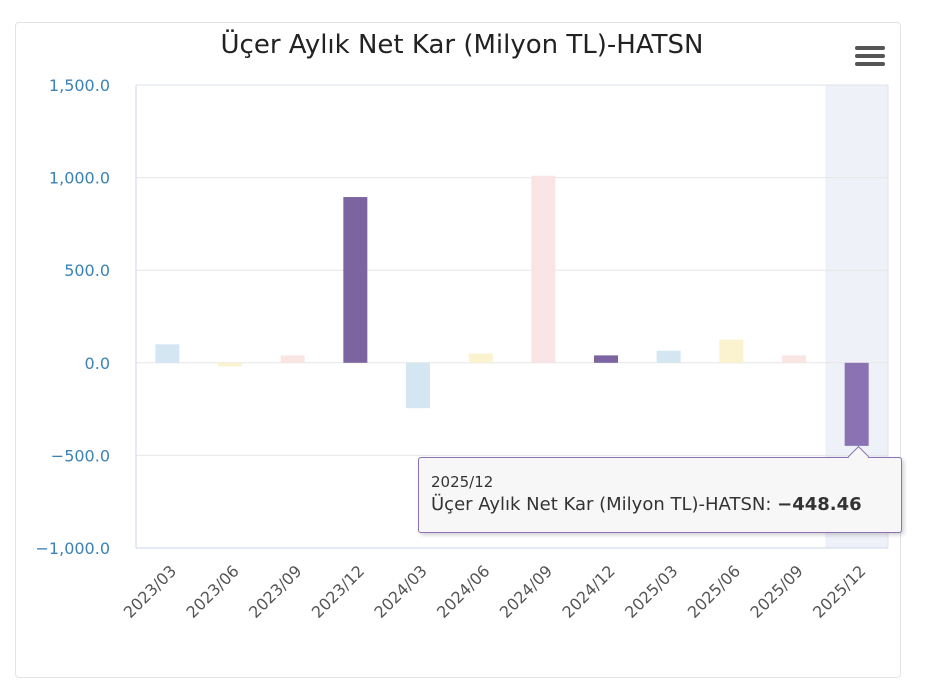 The image size is (938, 695). What do you see at coordinates (87, 270) in the screenshot?
I see `y-tick-label: 500.0` at bounding box center [87, 270].